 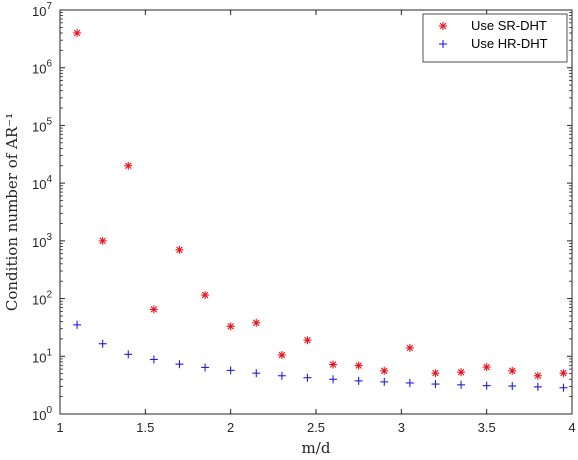 I want to click on x-tick-label: 3, so click(x=401, y=427).